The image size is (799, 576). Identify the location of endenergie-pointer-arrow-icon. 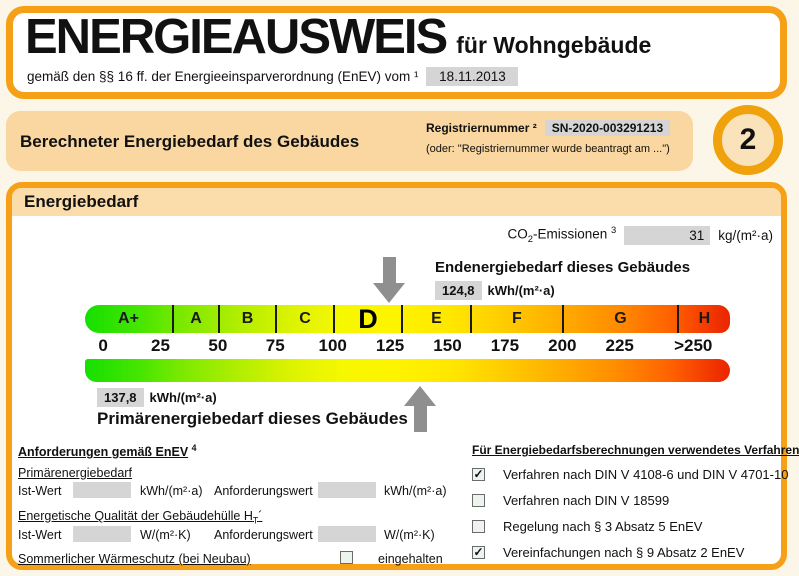
(389, 280).